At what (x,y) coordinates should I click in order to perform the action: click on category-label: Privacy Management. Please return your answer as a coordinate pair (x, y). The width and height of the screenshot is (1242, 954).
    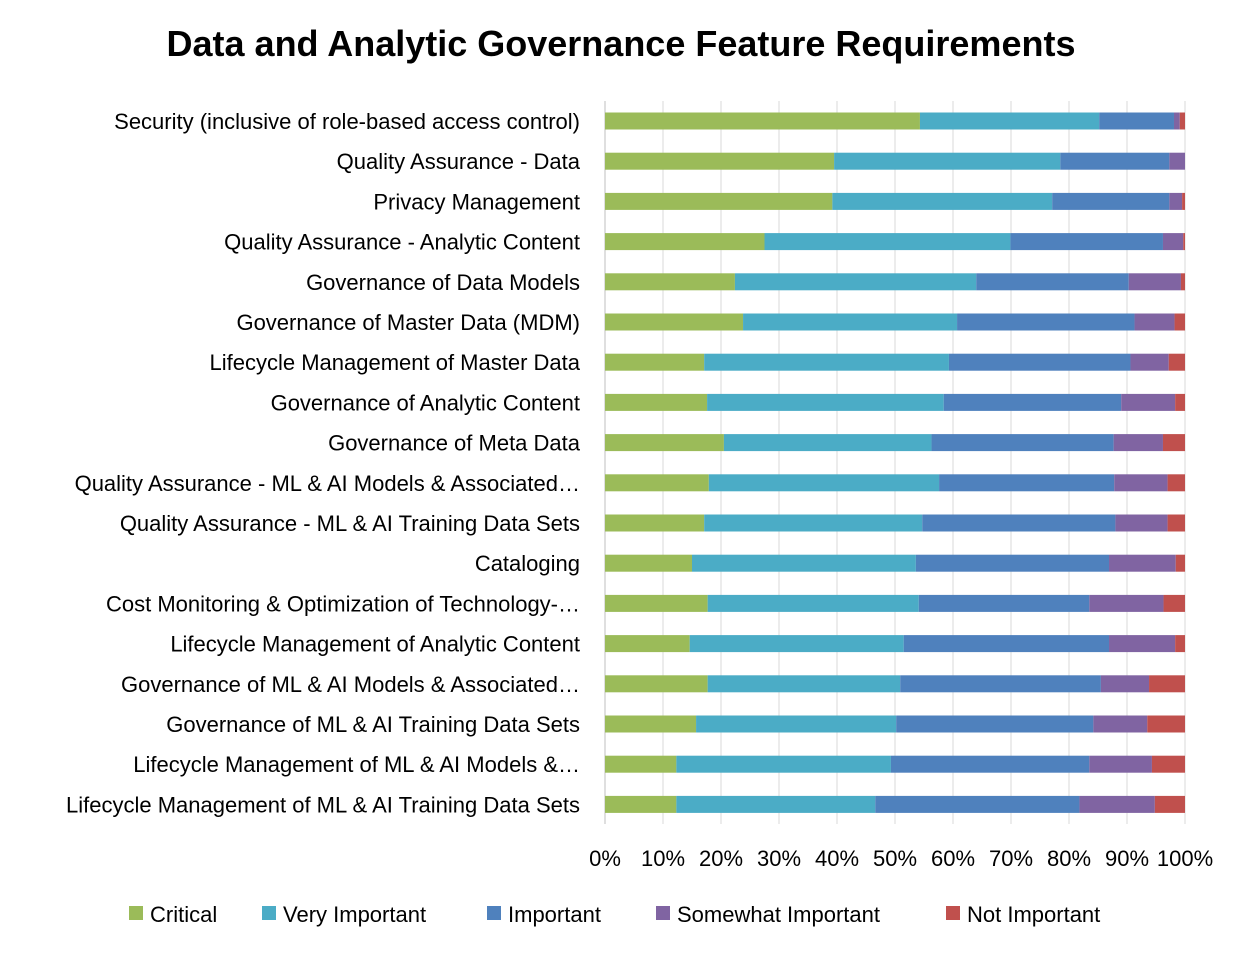
    Looking at the image, I should click on (476, 201).